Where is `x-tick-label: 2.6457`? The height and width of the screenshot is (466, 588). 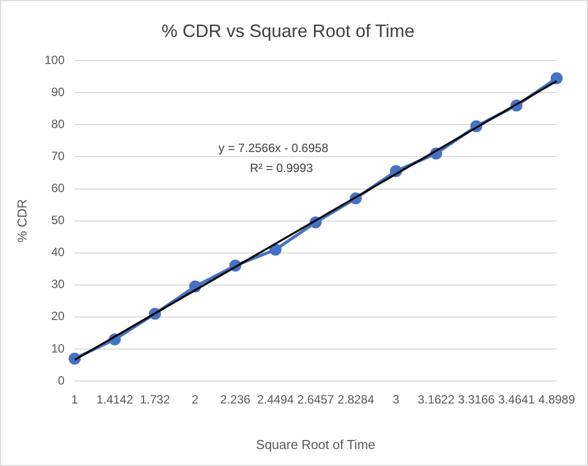
x-tick-label: 2.6457 is located at coordinates (315, 399).